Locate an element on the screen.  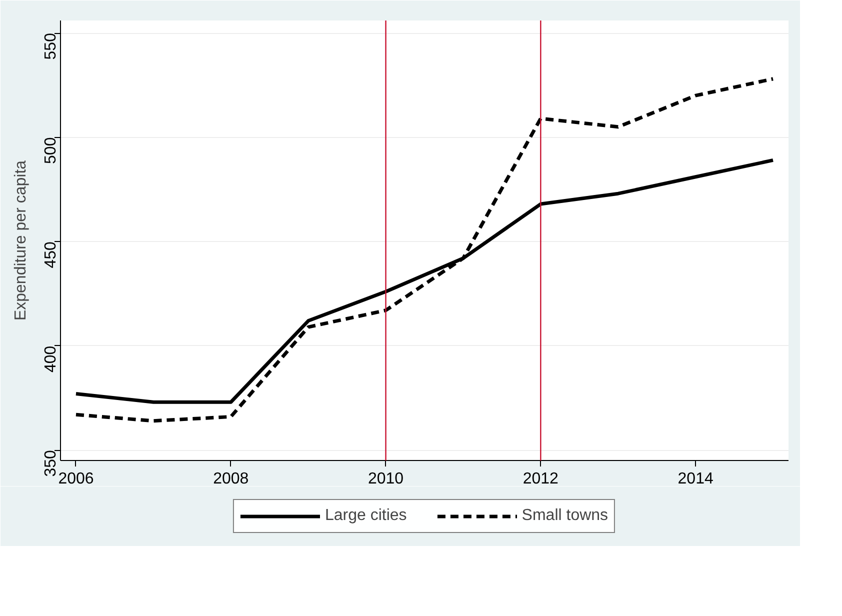
legend-label: Small towns is located at coordinates (565, 516).